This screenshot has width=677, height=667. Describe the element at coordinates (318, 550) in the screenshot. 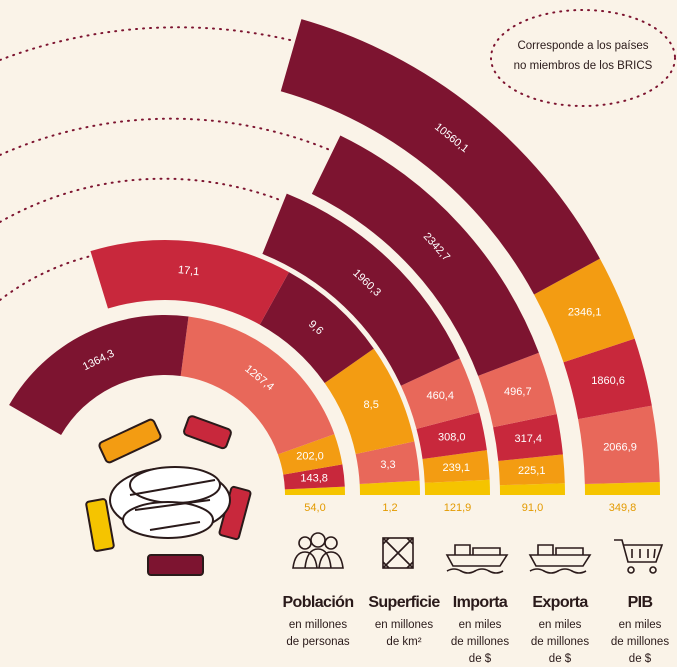

I see `people-icon` at that location.